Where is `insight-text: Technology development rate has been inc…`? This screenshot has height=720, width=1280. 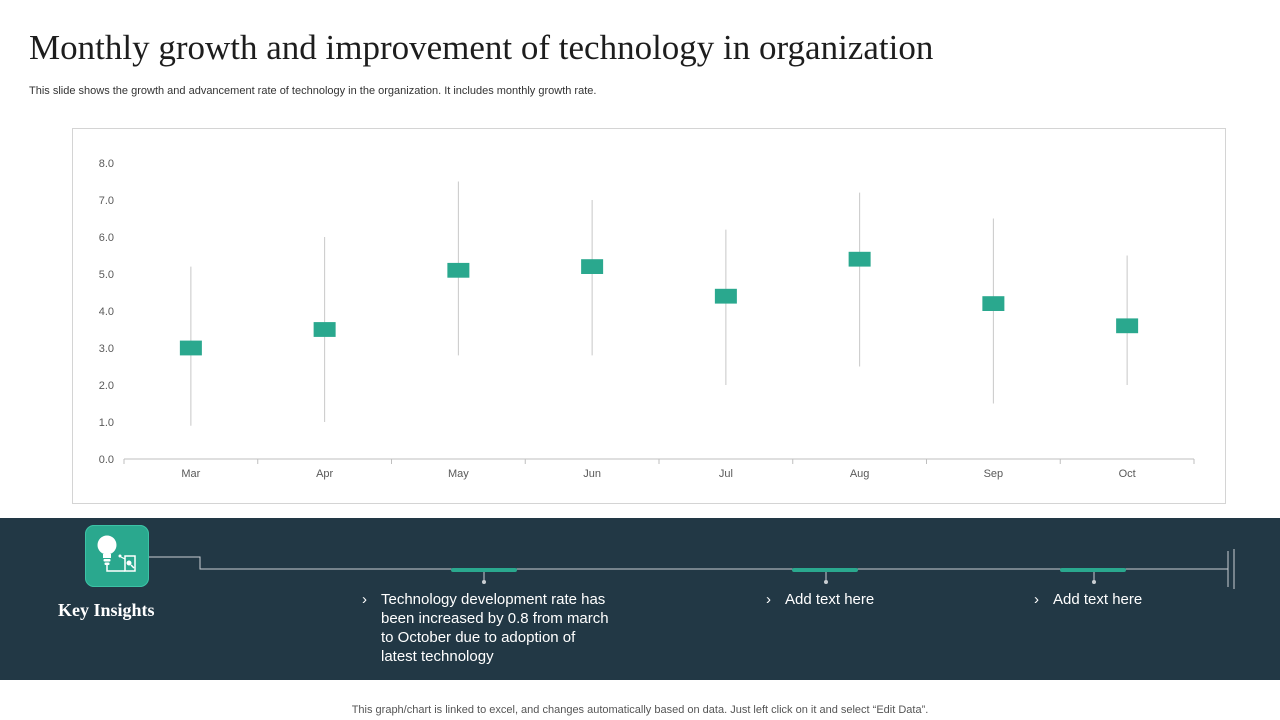 insight-text: Technology development rate has been inc… is located at coordinates (495, 628).